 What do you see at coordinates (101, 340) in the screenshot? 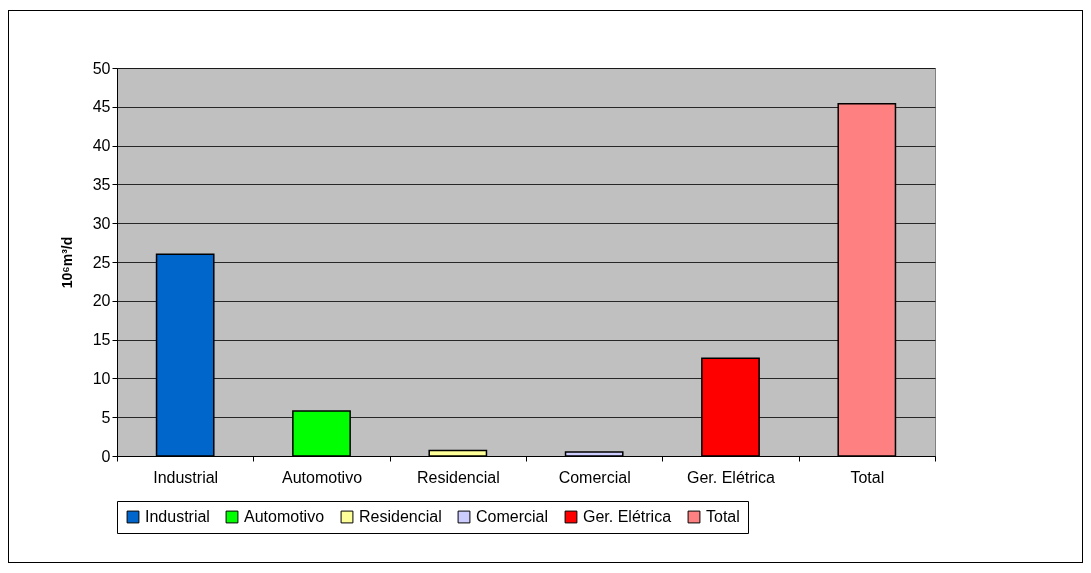
I see `y-tick-label: 15` at bounding box center [101, 340].